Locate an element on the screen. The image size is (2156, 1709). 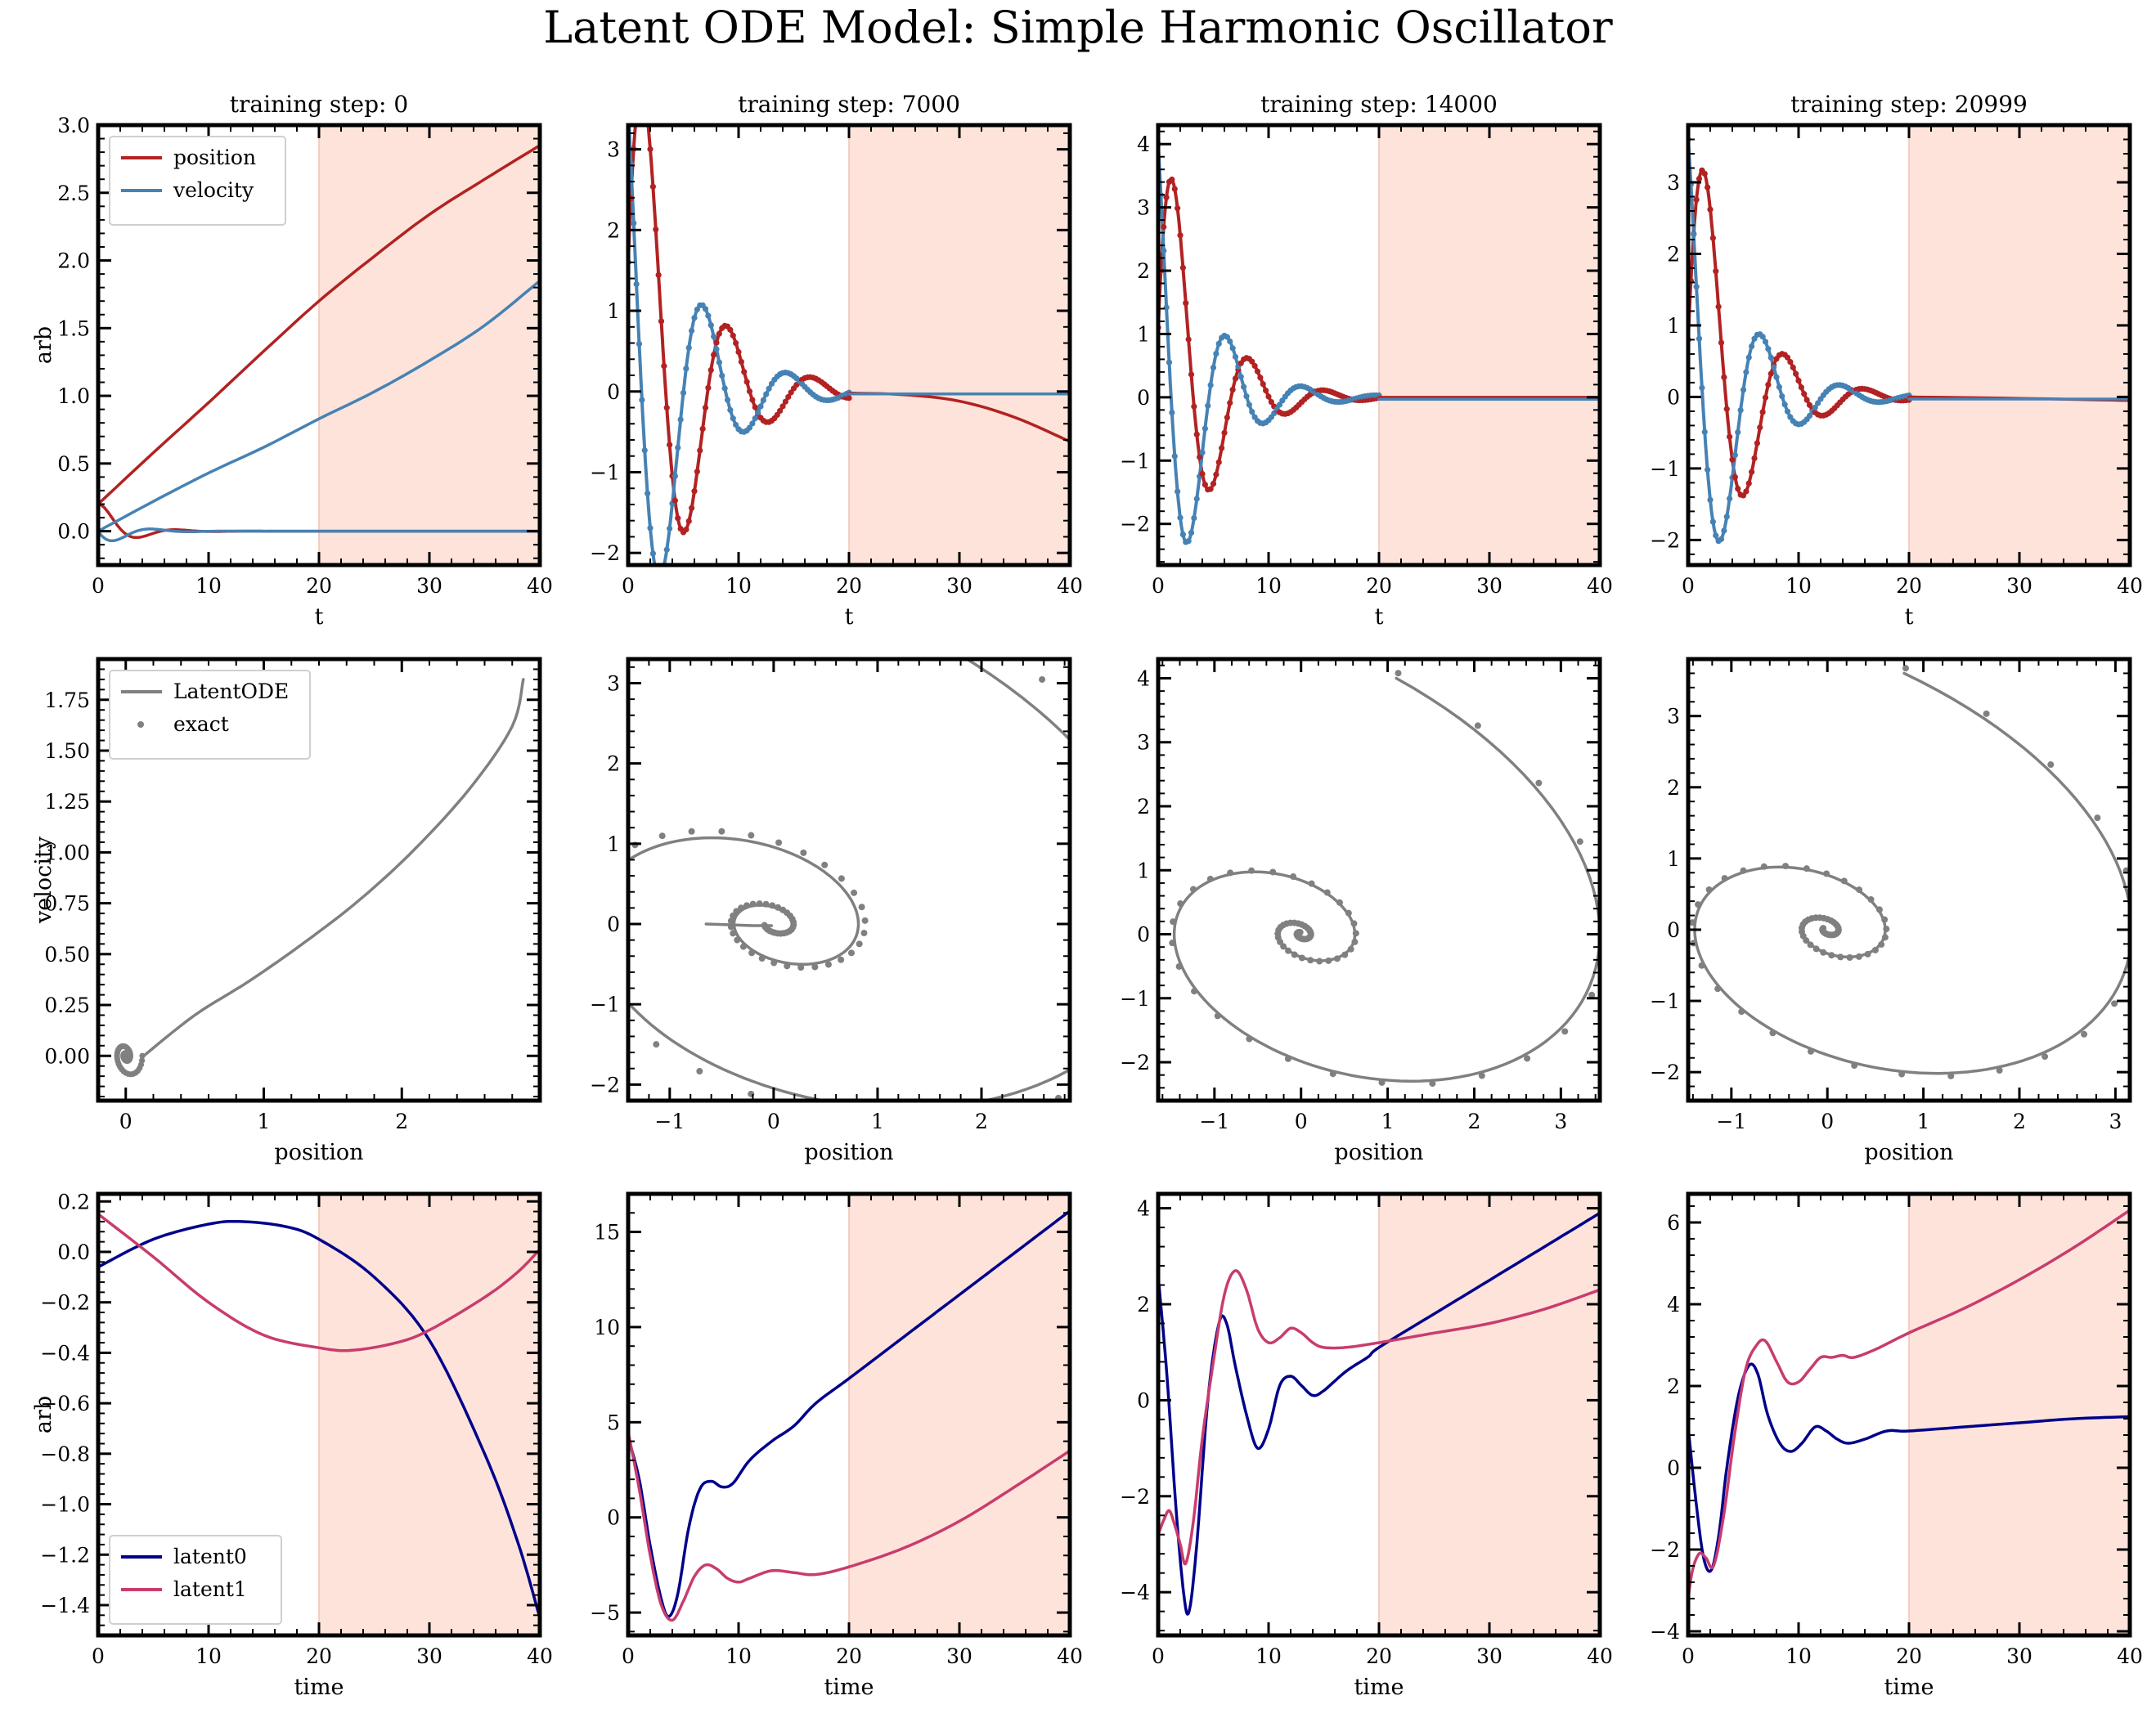
y-tick-label: −2 is located at coordinates (1665, 540).